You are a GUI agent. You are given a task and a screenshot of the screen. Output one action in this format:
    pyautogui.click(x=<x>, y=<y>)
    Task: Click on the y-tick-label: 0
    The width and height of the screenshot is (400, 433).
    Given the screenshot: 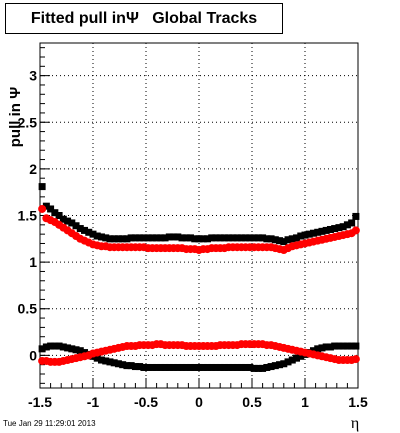 What is the action you would take?
    pyautogui.click(x=33, y=355)
    